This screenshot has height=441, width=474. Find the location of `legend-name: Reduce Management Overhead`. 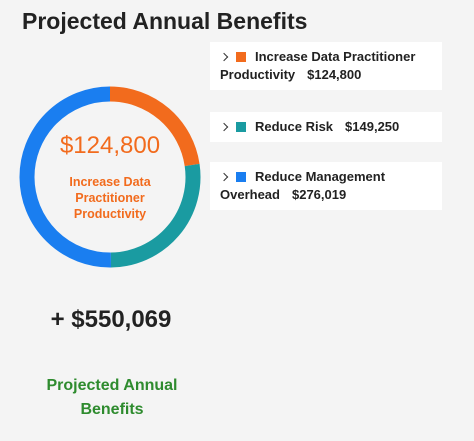

legend-name: Reduce Management Overhead is located at coordinates (303, 185).